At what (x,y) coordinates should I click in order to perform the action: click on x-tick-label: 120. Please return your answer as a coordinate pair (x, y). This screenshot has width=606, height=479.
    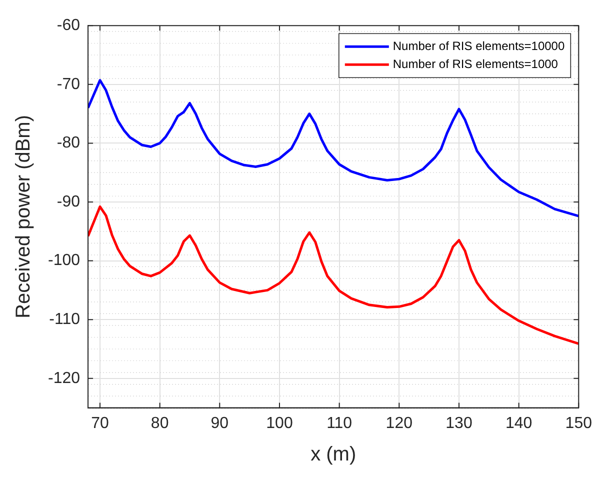
    Looking at the image, I should click on (399, 423).